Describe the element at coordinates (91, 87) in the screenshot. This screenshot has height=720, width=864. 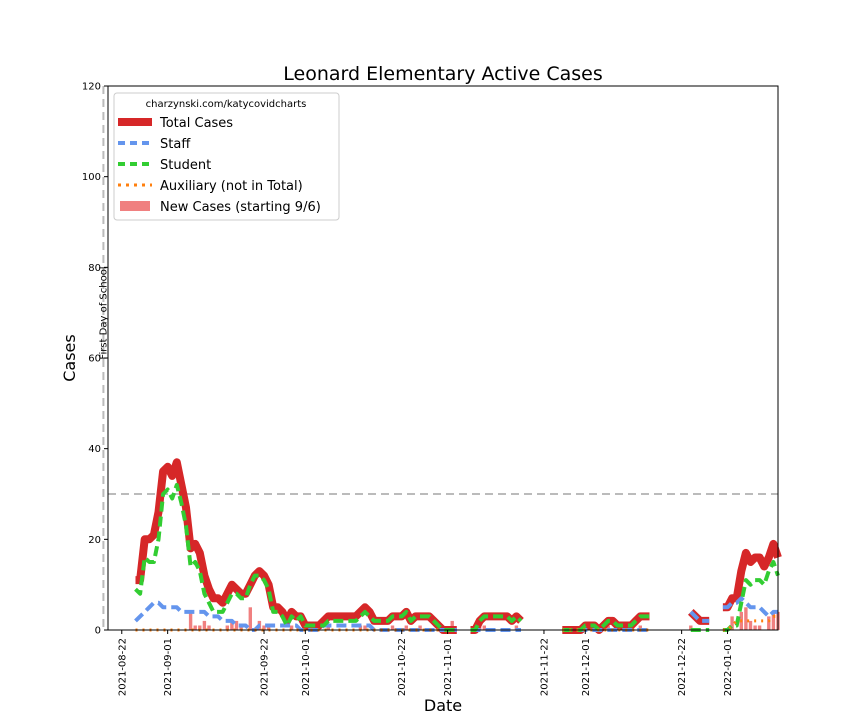
I see `y-tick-label: 120` at that location.